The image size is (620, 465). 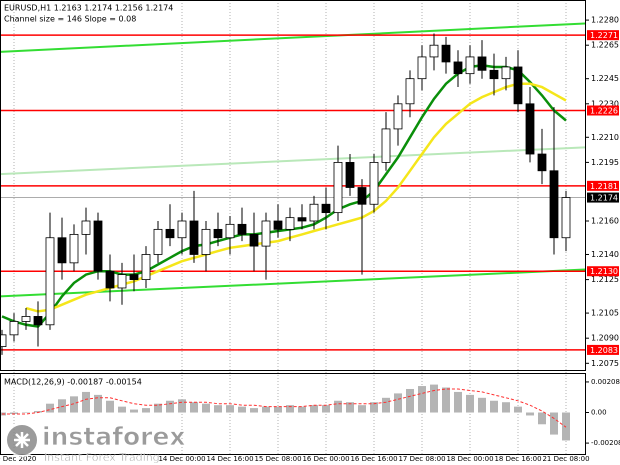 I want to click on x-tick-label: 21 Dec 08:00, so click(x=565, y=459).